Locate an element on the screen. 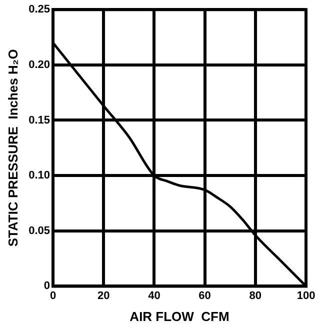 This screenshot has height=331, width=320. x-tick-label: 60 is located at coordinates (204, 296).